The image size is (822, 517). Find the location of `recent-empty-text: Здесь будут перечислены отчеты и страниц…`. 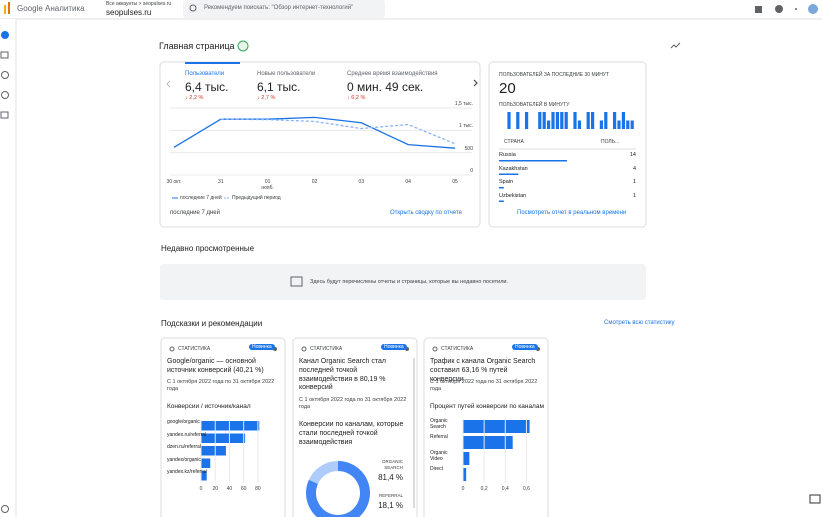

recent-empty-text: Здесь будут перечислены отчеты и страниц… is located at coordinates (409, 282).